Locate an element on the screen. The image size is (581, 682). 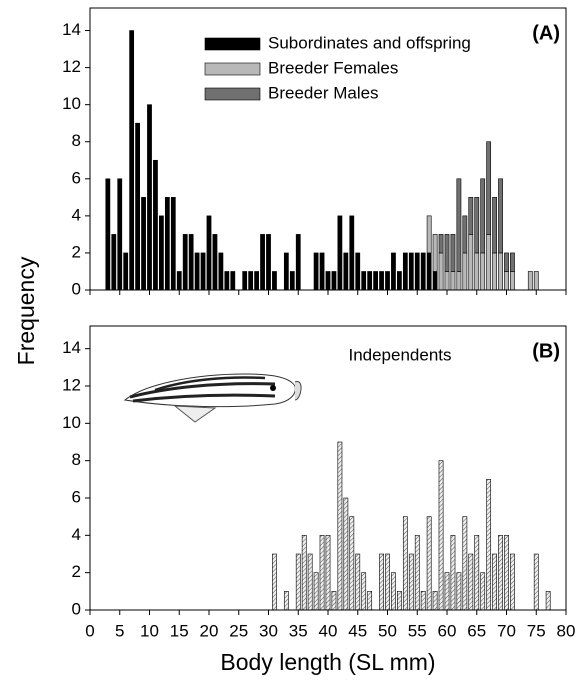
x-tick-label: 5 is located at coordinates (119, 630).